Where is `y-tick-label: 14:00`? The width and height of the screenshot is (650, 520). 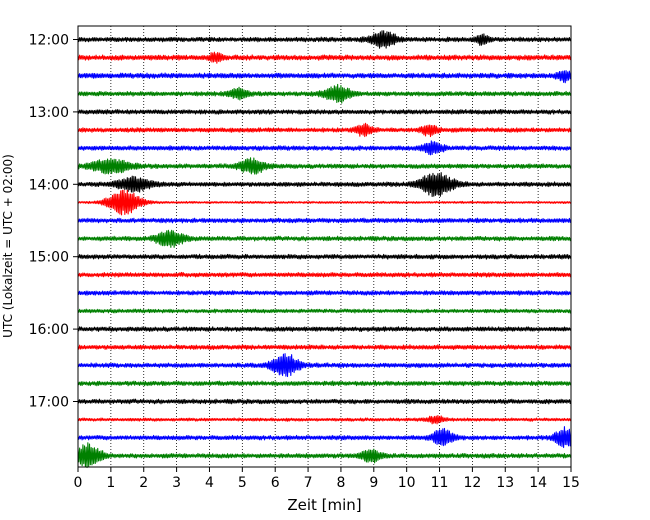 y-tick-label: 14:00 is located at coordinates (49, 185).